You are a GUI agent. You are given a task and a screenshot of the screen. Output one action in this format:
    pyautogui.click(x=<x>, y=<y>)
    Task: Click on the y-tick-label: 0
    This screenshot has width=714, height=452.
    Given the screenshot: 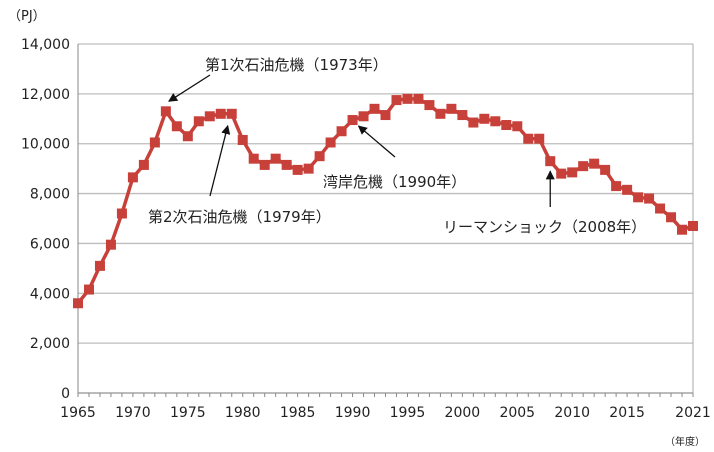 What is the action you would take?
    pyautogui.click(x=65, y=394)
    